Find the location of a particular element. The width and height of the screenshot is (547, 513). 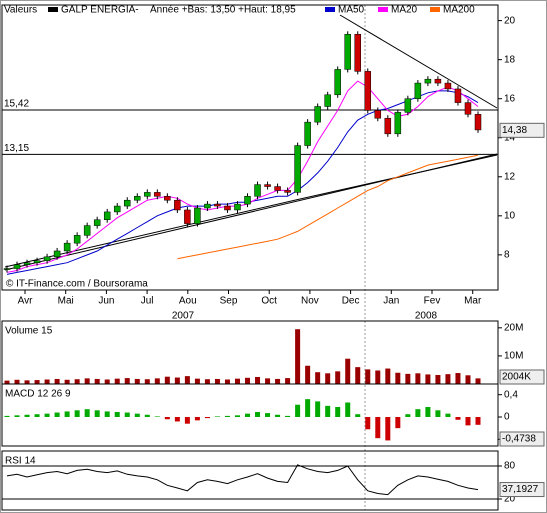

level-label: 15,42 is located at coordinates (16, 104).